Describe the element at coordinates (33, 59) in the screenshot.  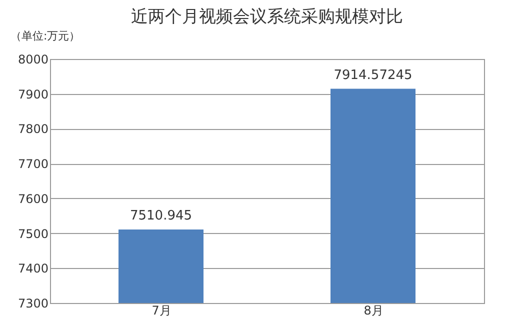
I see `y-tick-label: 8000` at that location.